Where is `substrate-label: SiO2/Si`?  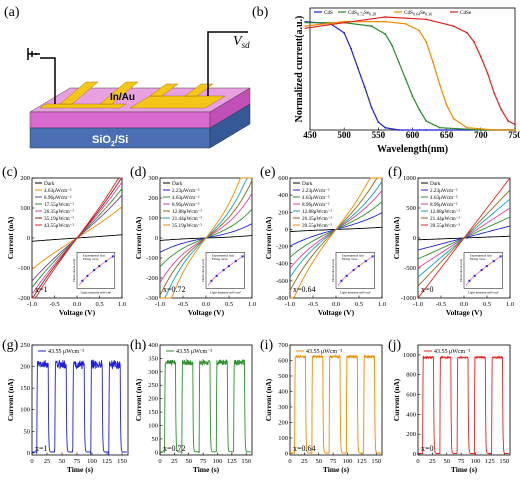
substrate-label: SiO2/Si is located at coordinates (110, 141).